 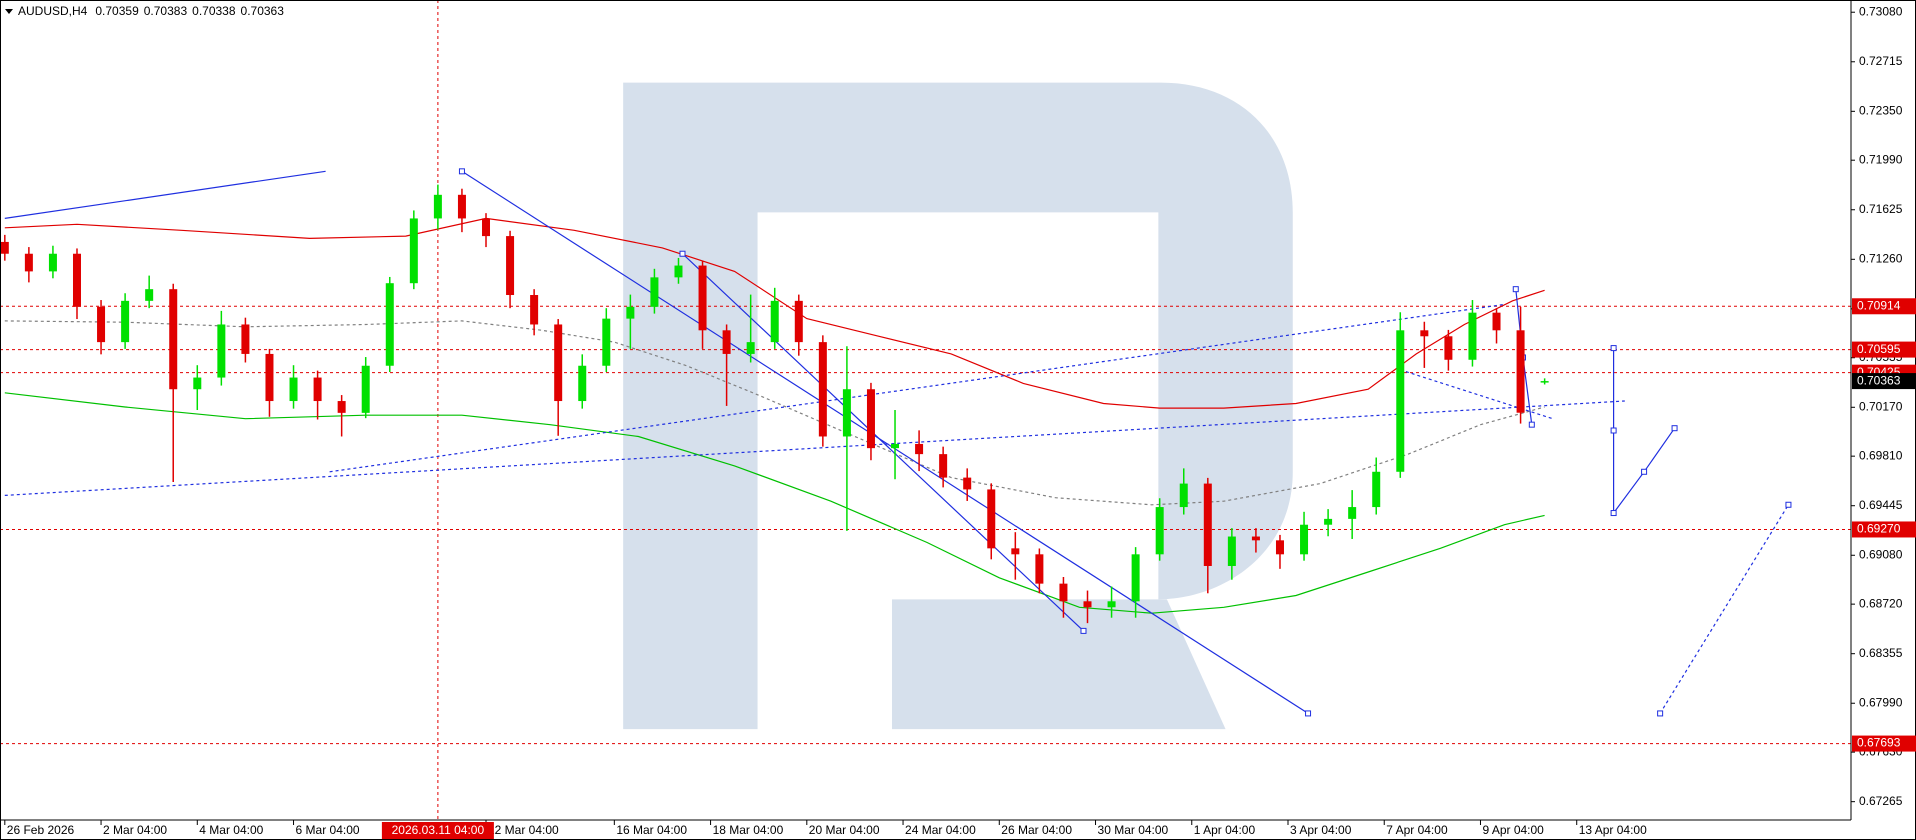 What do you see at coordinates (1879, 349) in the screenshot?
I see `level-label: 0.70595` at bounding box center [1879, 349].